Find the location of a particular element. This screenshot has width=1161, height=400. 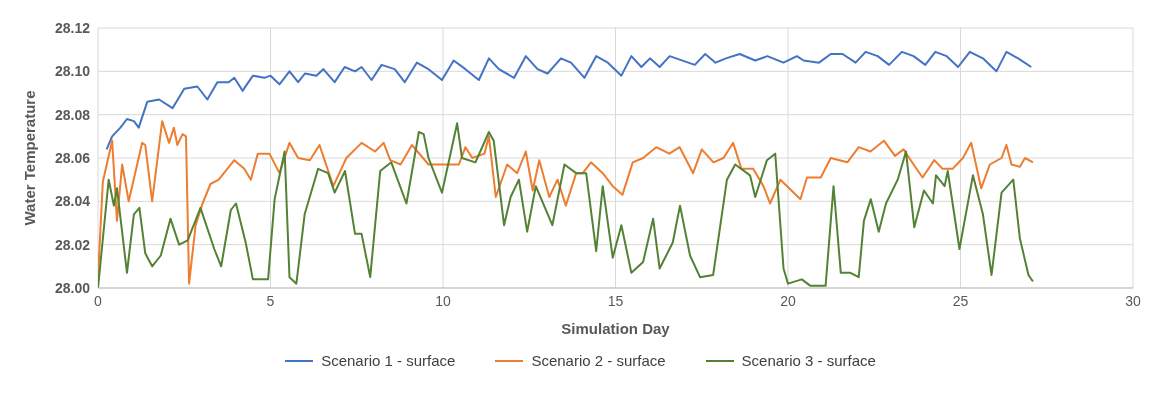

x-tick-label: 15 is located at coordinates (615, 300).